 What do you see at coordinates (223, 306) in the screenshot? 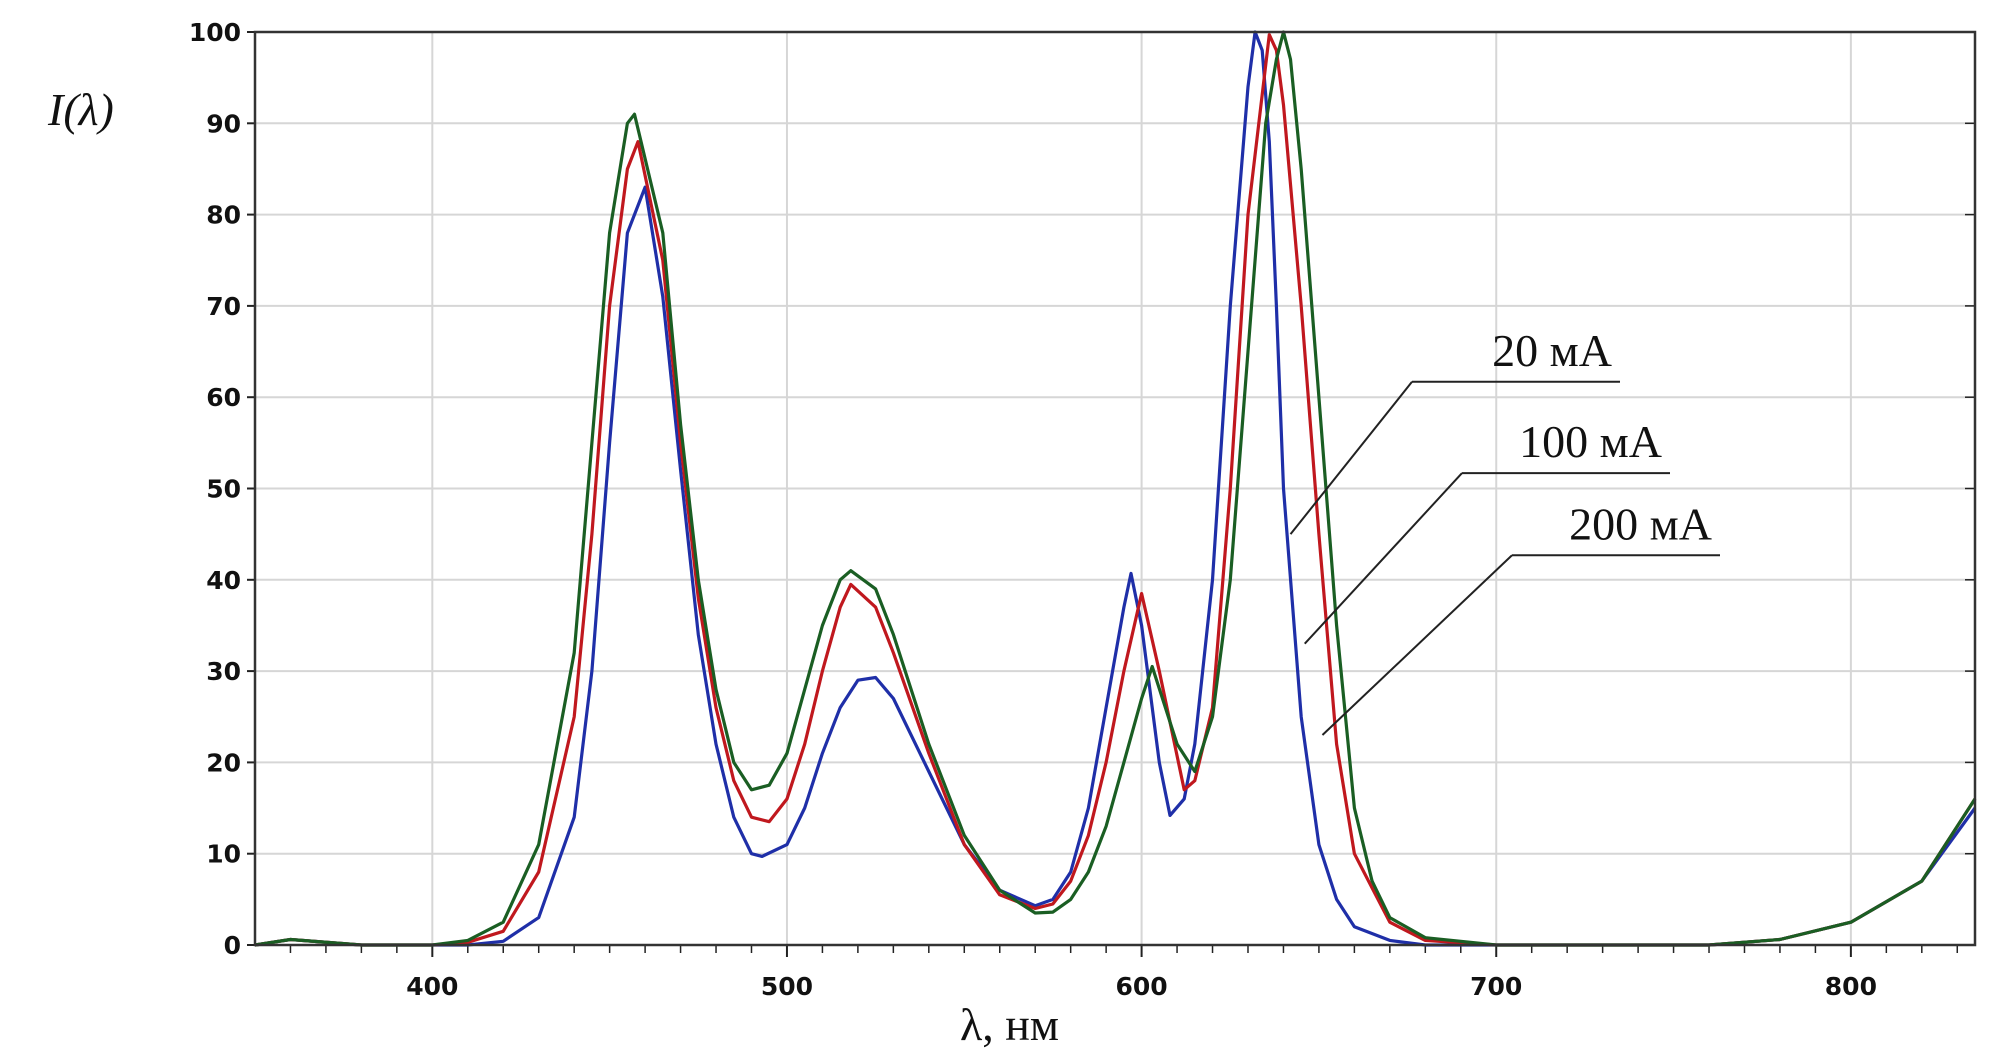
I see `y-tick-label: 70` at bounding box center [223, 306].